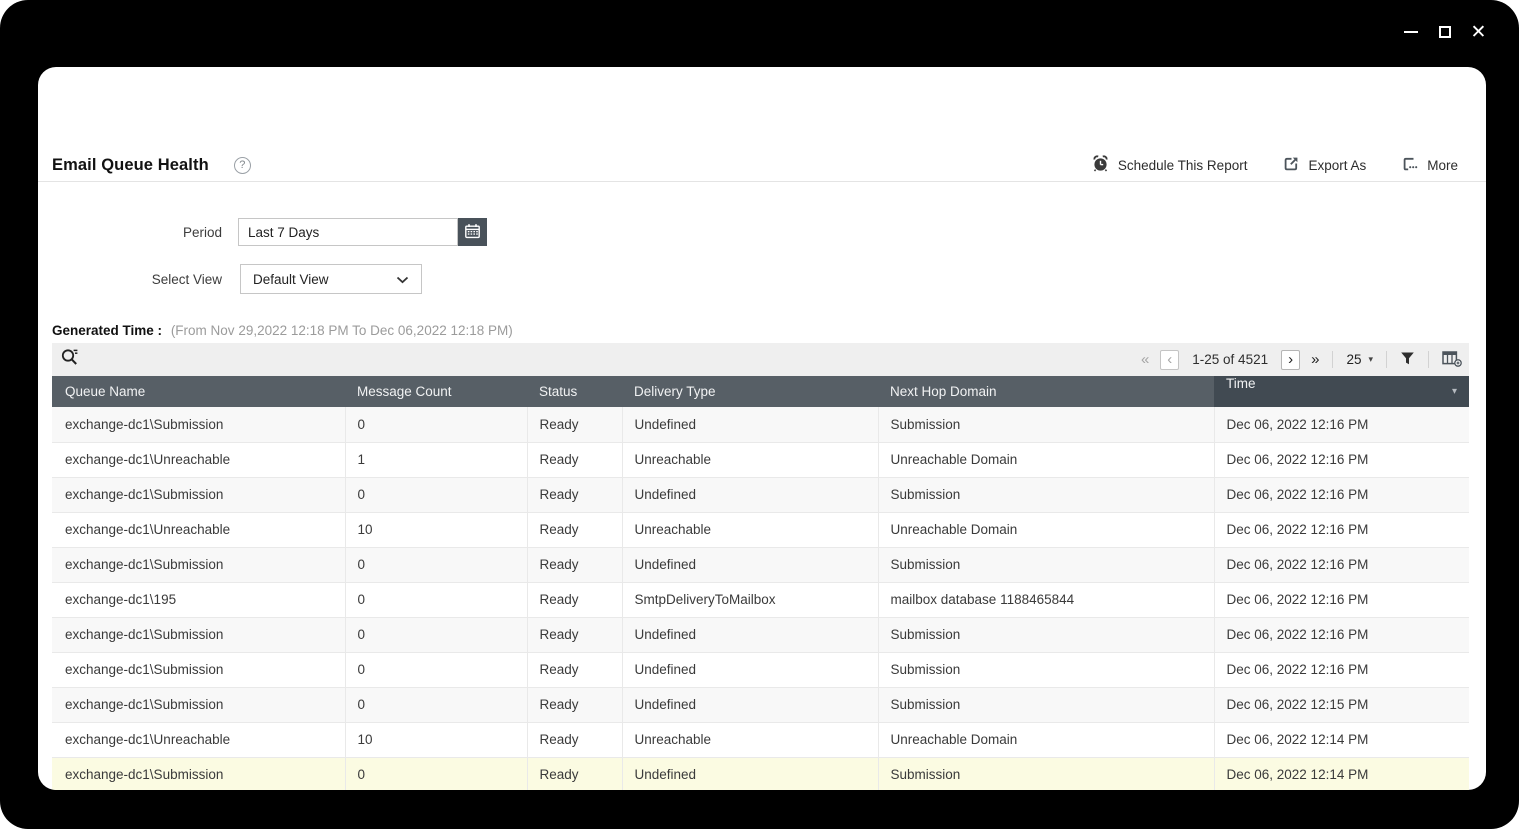  I want to click on column-header-delivery-type: Delivery Type, so click(750, 391).